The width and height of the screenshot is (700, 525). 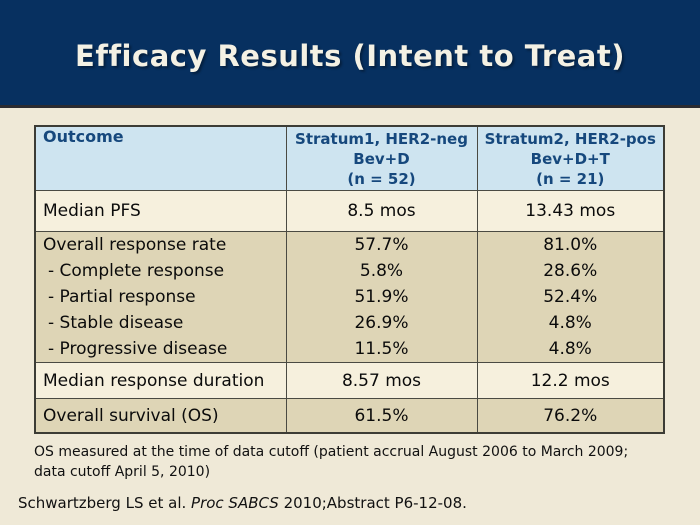 I want to click on row-label: Overall survival (OS), so click(x=160, y=416).